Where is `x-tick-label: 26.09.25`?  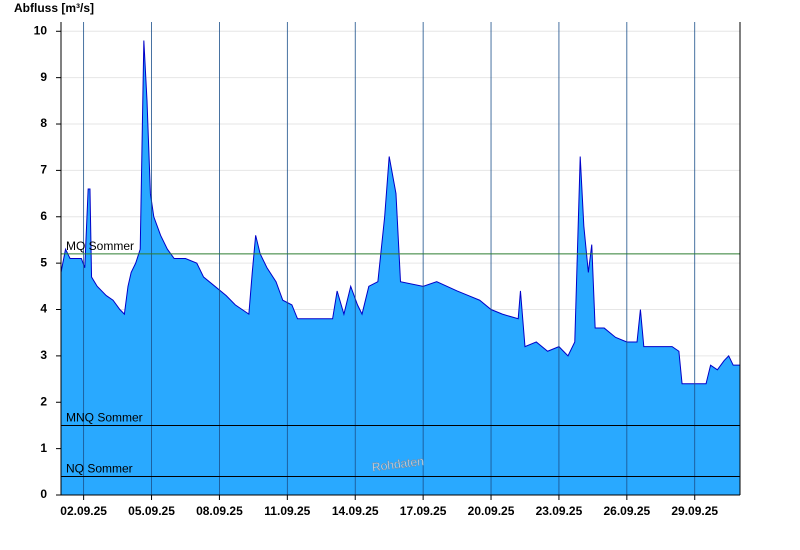 x-tick-label: 26.09.25 is located at coordinates (626, 511).